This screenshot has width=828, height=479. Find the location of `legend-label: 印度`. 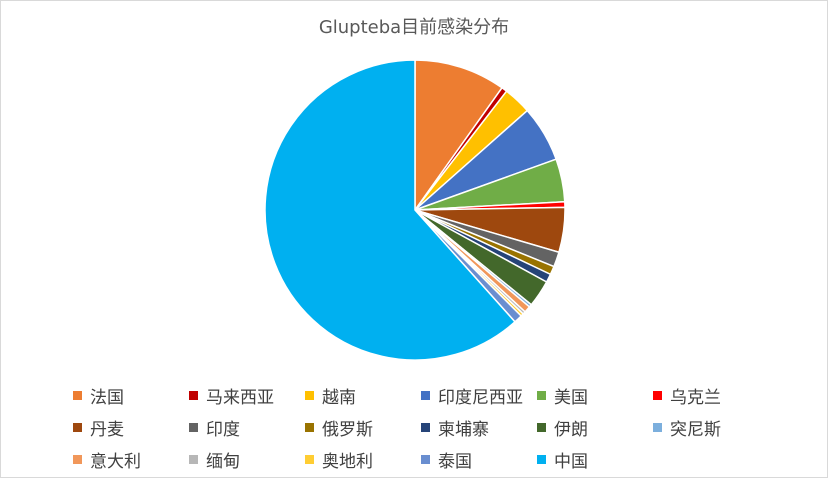

legend-label: 印度 is located at coordinates (223, 429).